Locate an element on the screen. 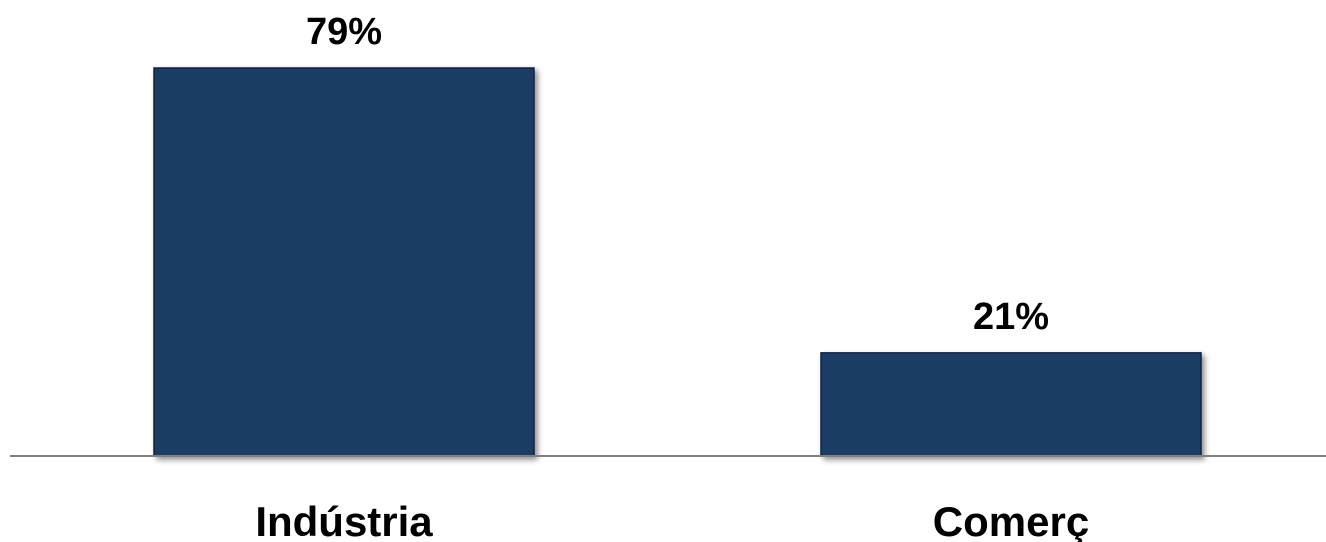  data-label-0: 79% is located at coordinates (344, 32).